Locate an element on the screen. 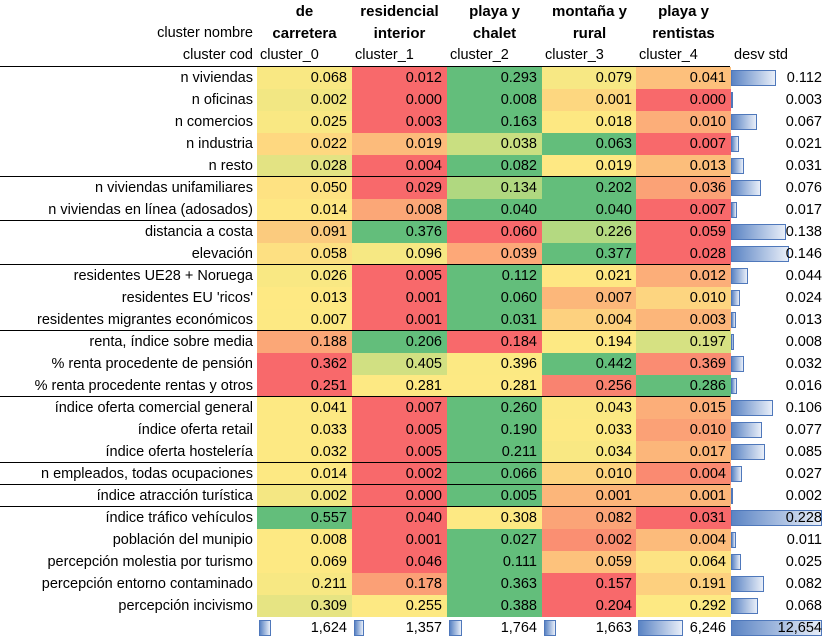  std-value: 0.068 is located at coordinates (803, 606).